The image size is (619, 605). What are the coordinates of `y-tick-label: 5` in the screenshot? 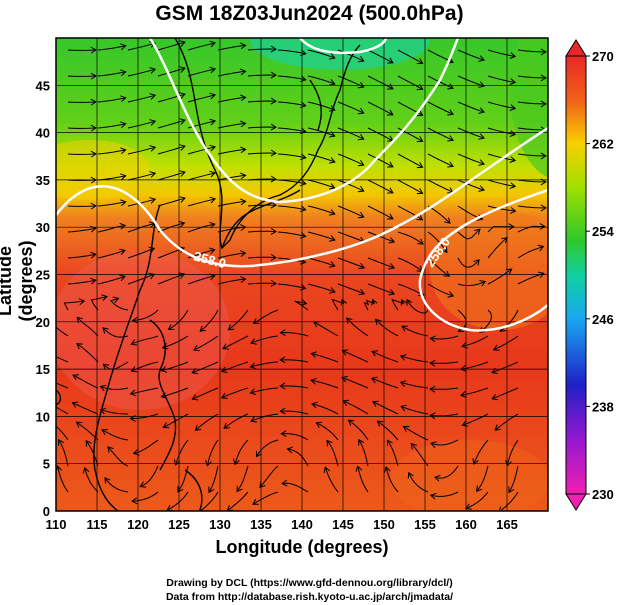 It's located at (46, 464).